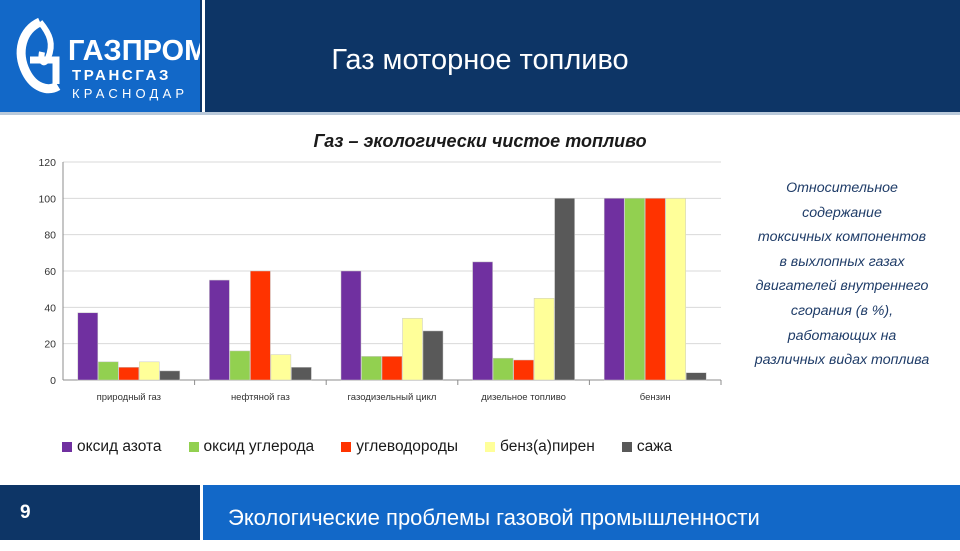  I want to click on legend-label: оксид углерода, so click(259, 446).